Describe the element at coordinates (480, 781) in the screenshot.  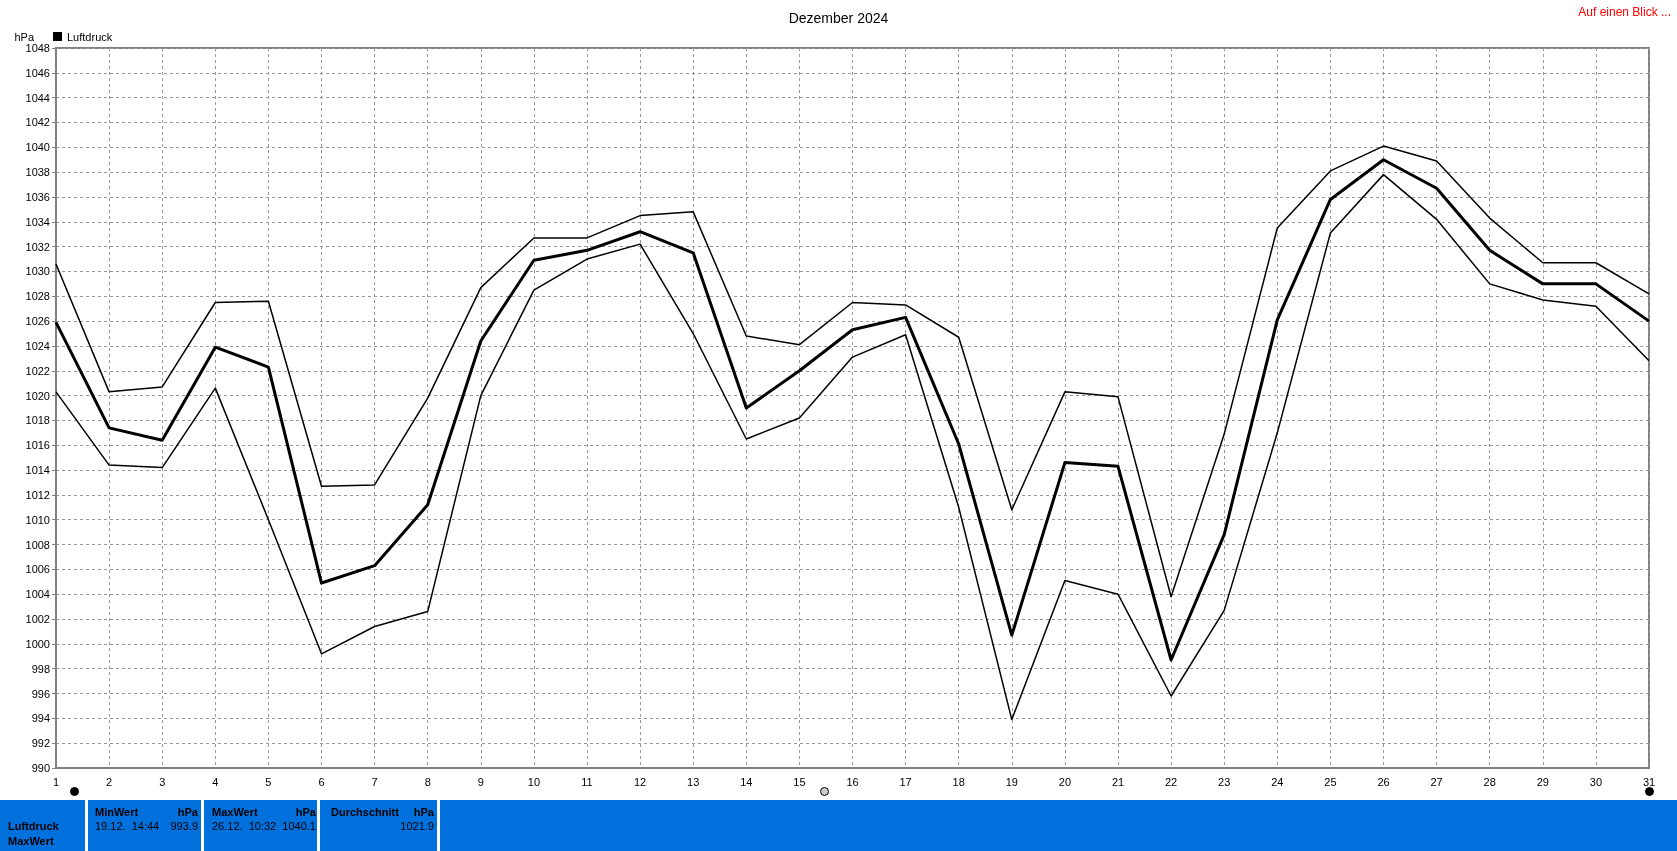
I see `x-tick-label: 9` at that location.